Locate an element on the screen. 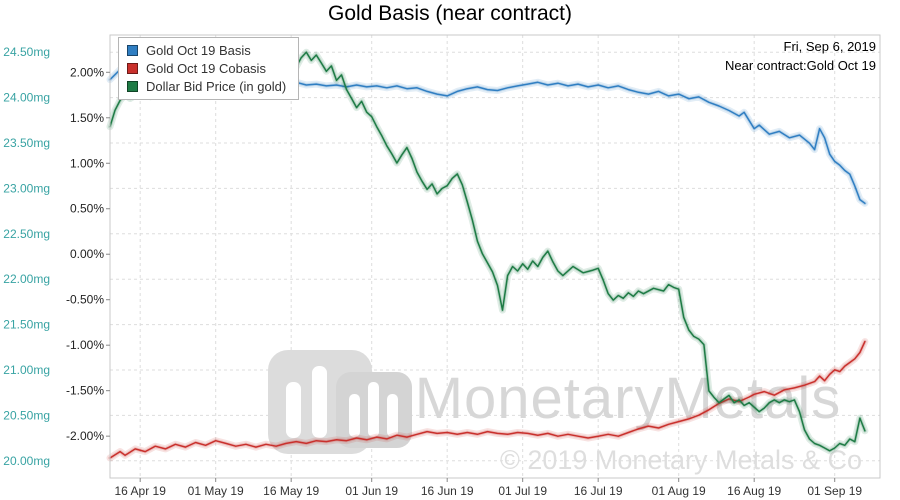 This screenshot has width=900, height=500. svg-text: 16 May 19 is located at coordinates (291, 491).